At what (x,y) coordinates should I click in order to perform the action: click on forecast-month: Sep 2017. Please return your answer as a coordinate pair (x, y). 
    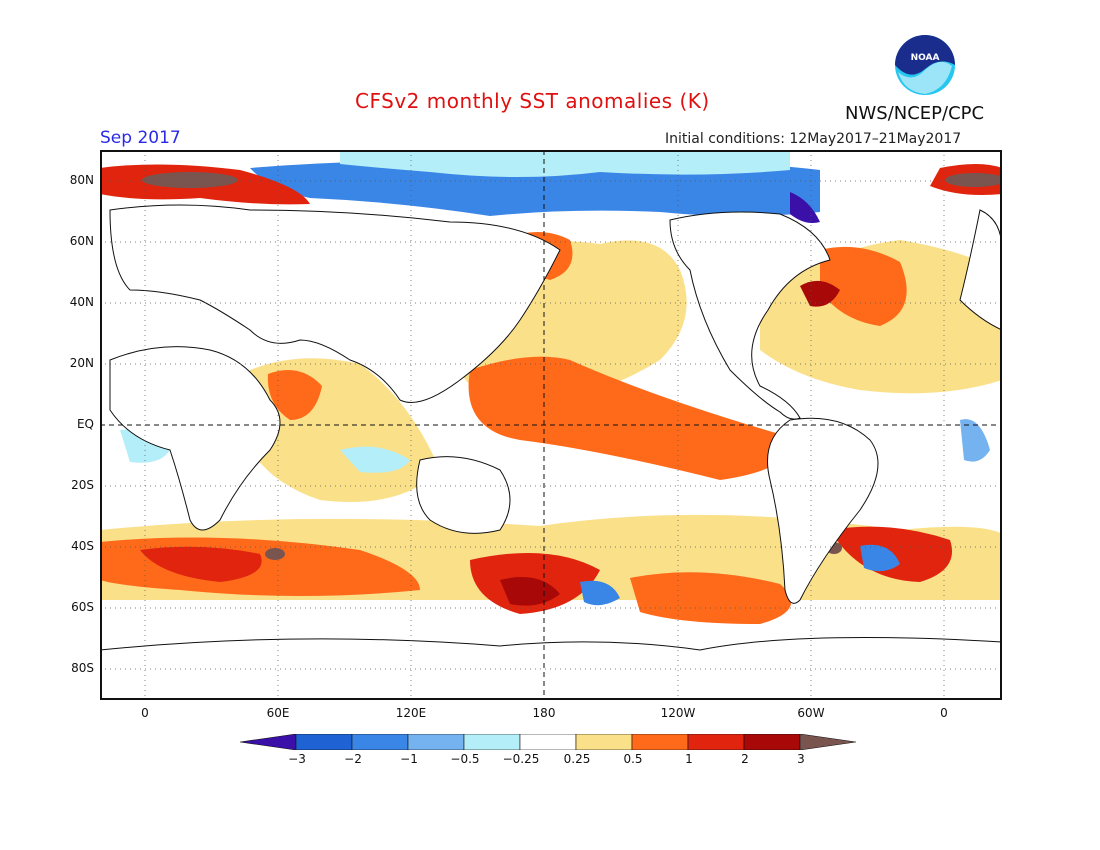
    Looking at the image, I should click on (140, 138).